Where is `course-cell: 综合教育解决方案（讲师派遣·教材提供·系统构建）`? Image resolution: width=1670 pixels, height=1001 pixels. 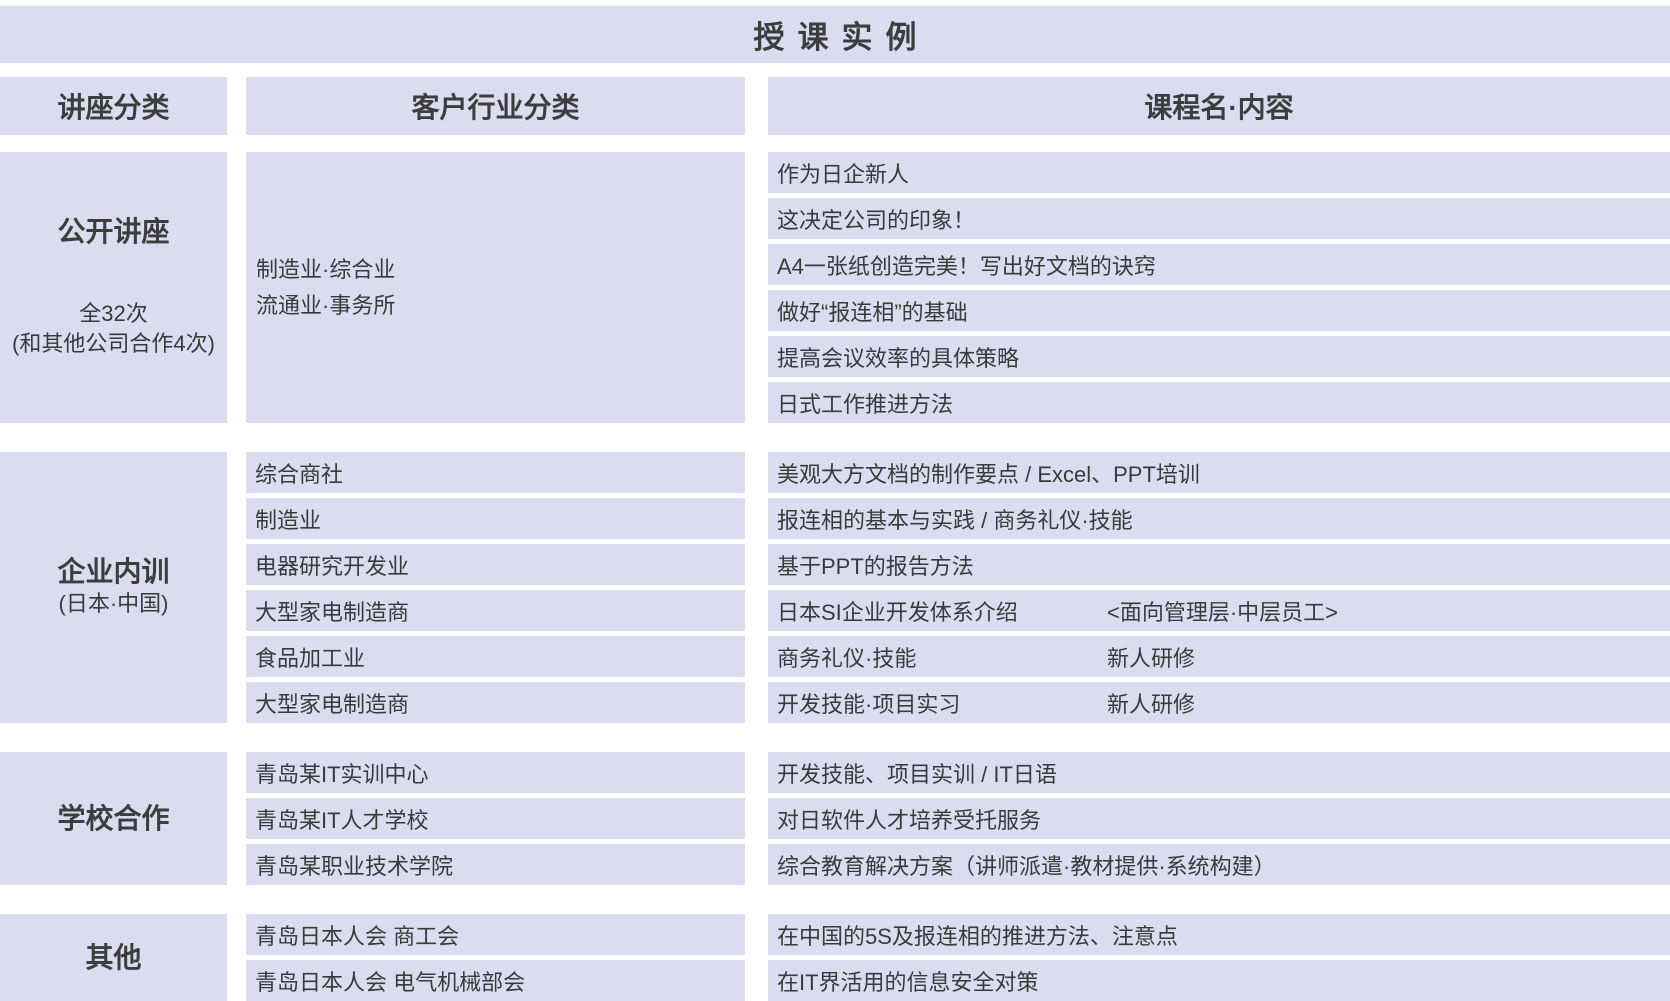 course-cell: 综合教育解决方案（讲师派遣·教材提供·系统构建） is located at coordinates (1219, 864).